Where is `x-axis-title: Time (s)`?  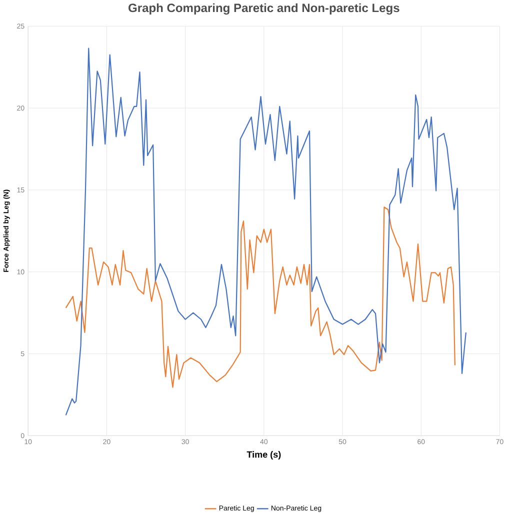 x-axis-title: Time (s) is located at coordinates (263, 455).